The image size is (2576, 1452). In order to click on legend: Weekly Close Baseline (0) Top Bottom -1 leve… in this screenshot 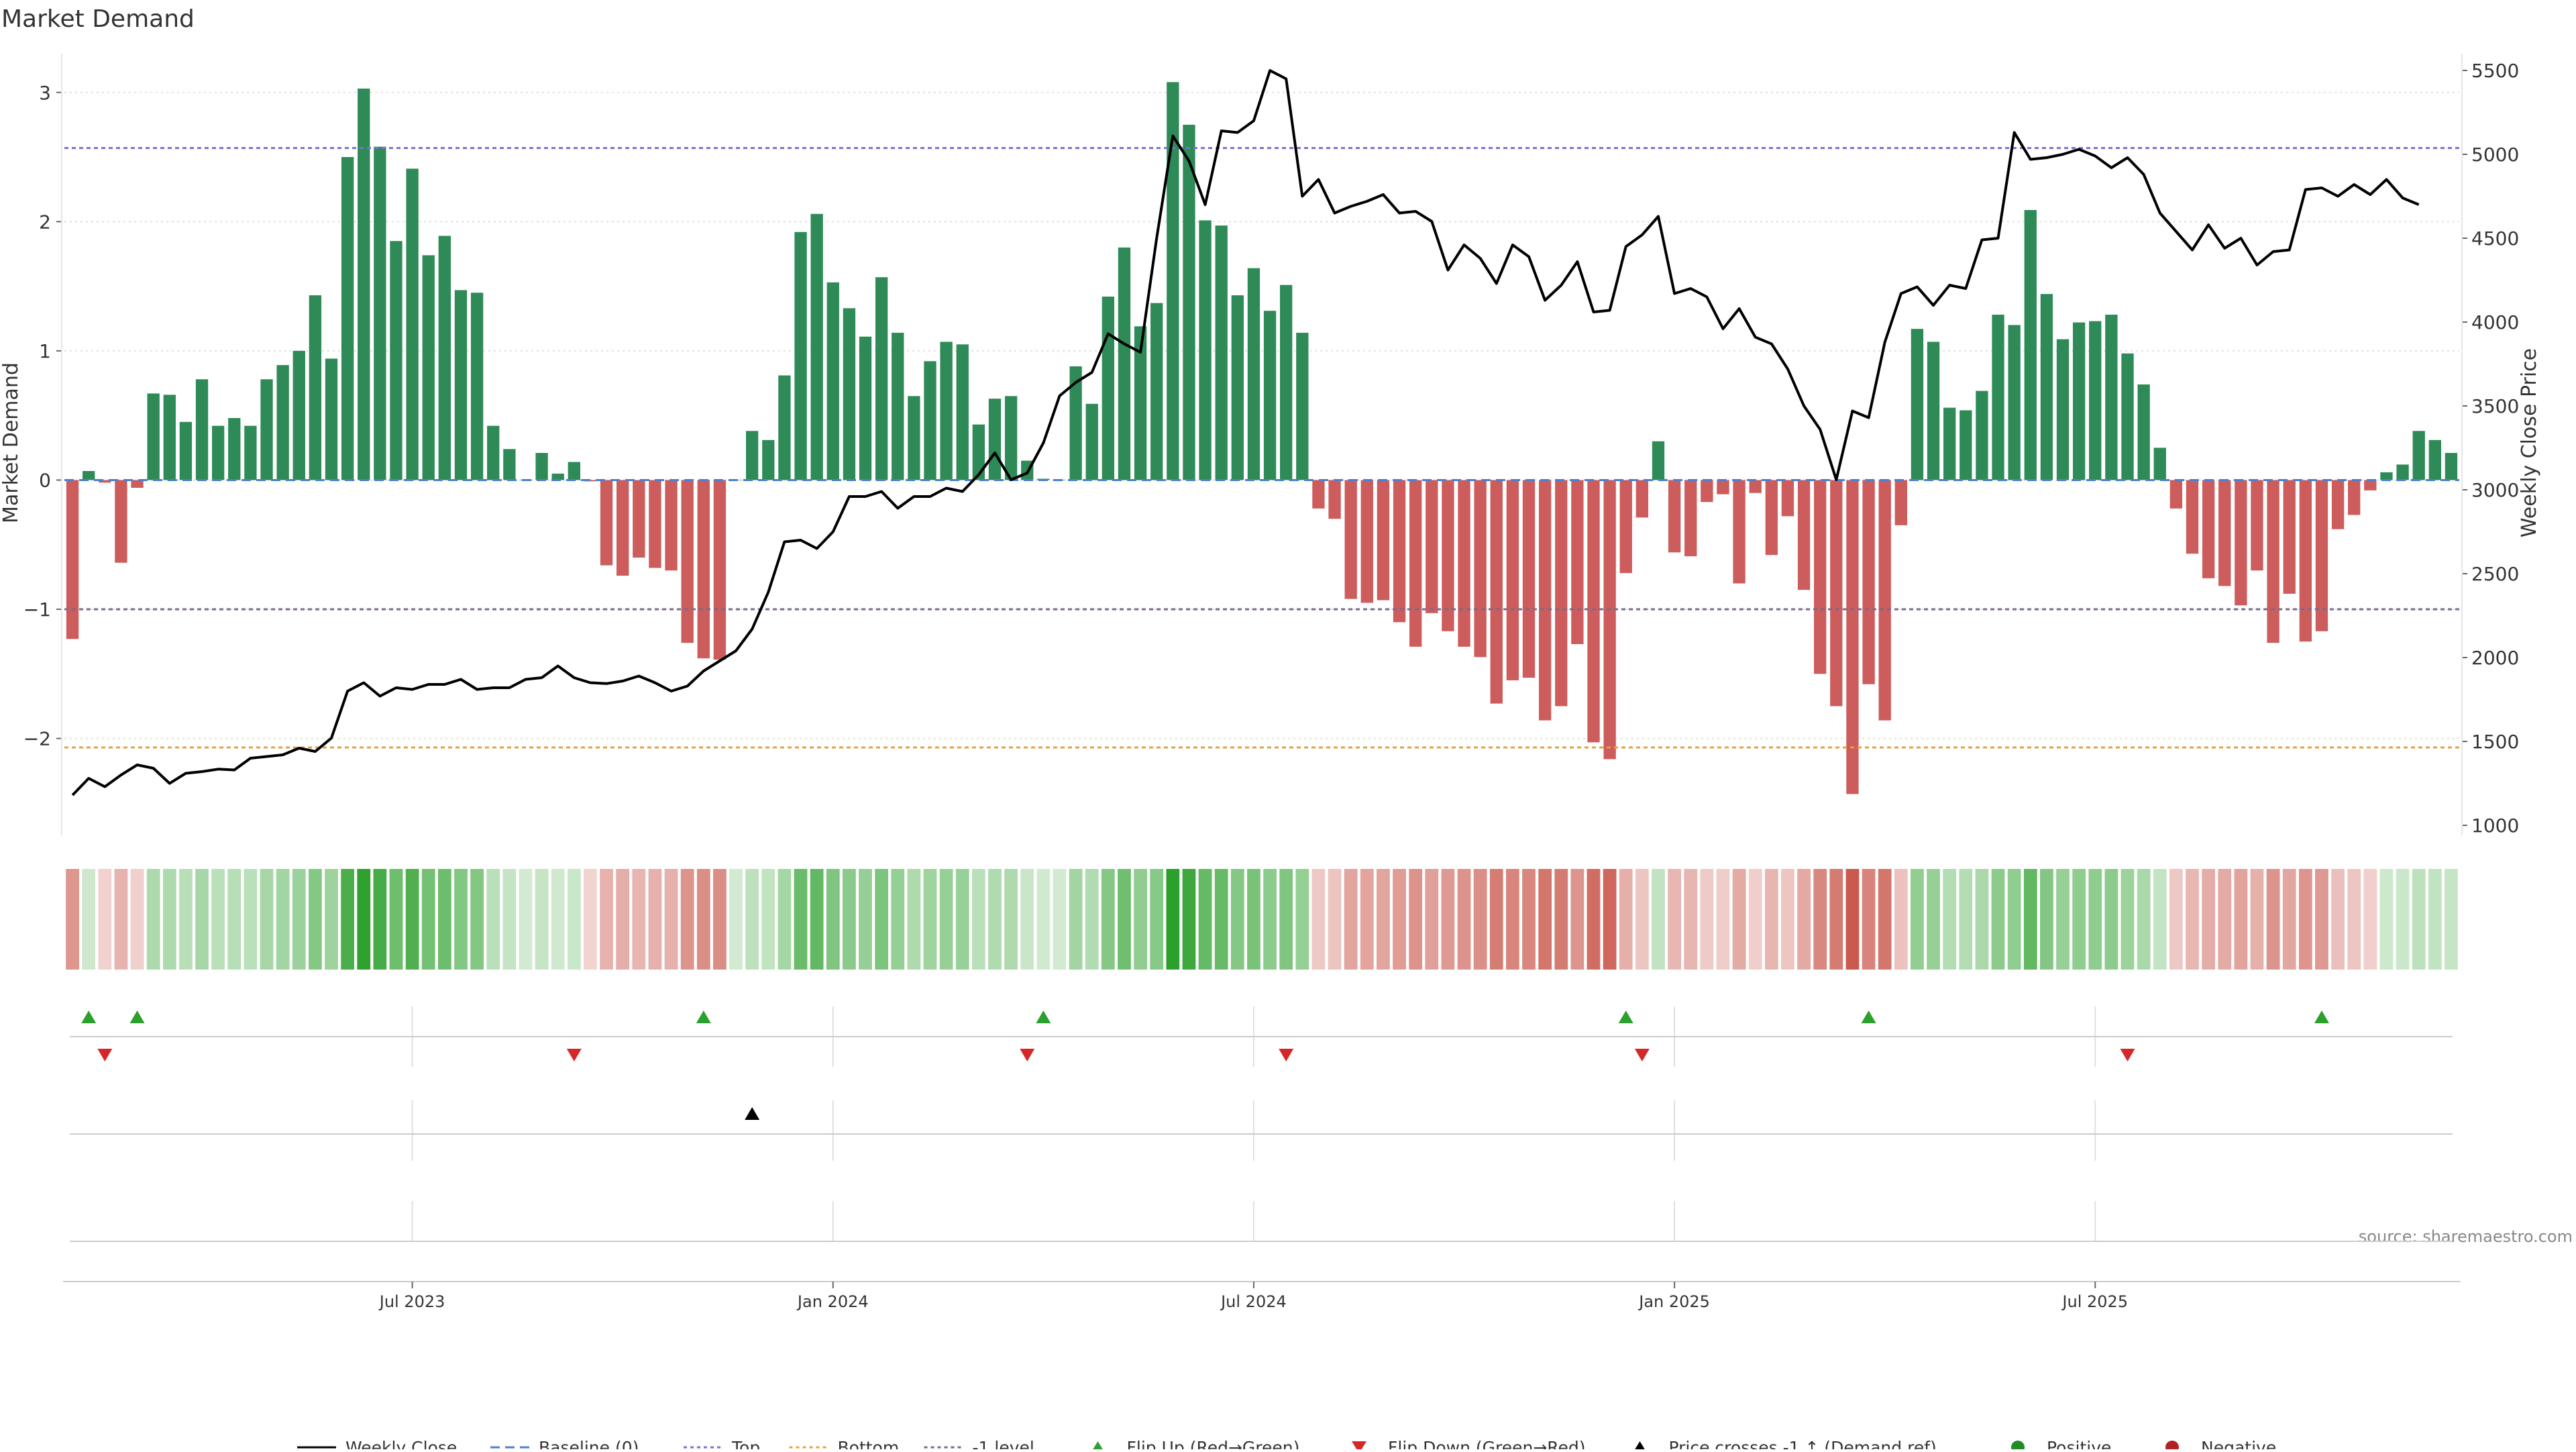, I will do `click(1286, 1445)`.